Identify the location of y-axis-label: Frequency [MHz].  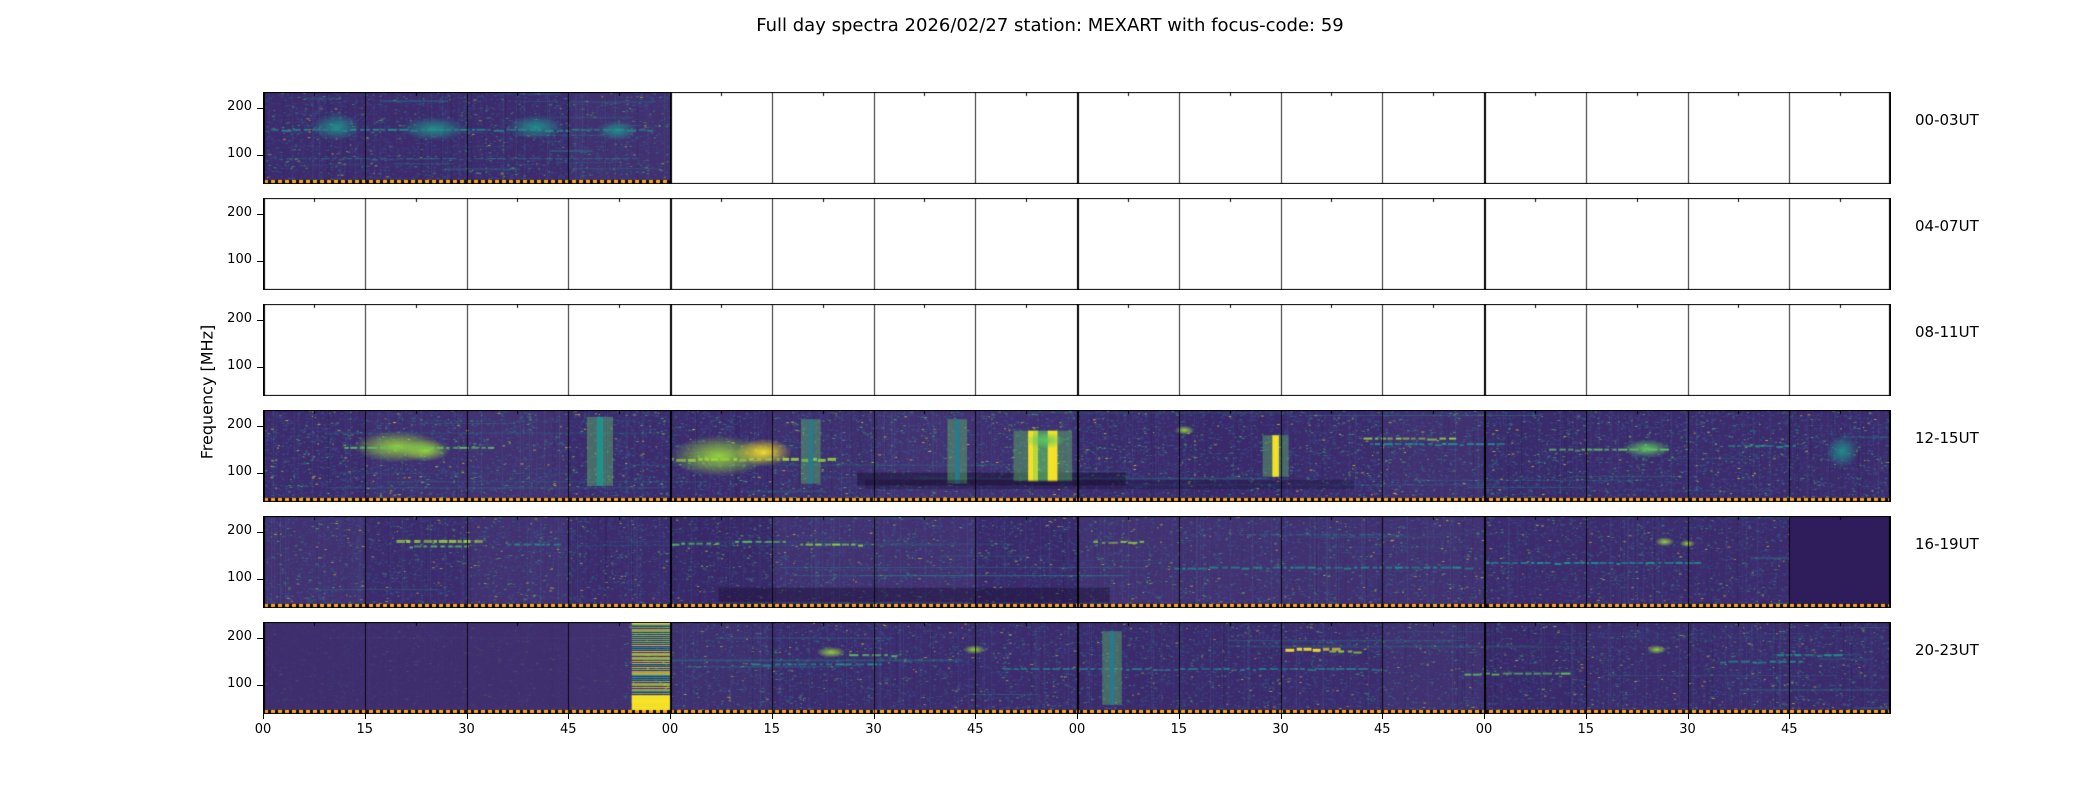
(207, 392).